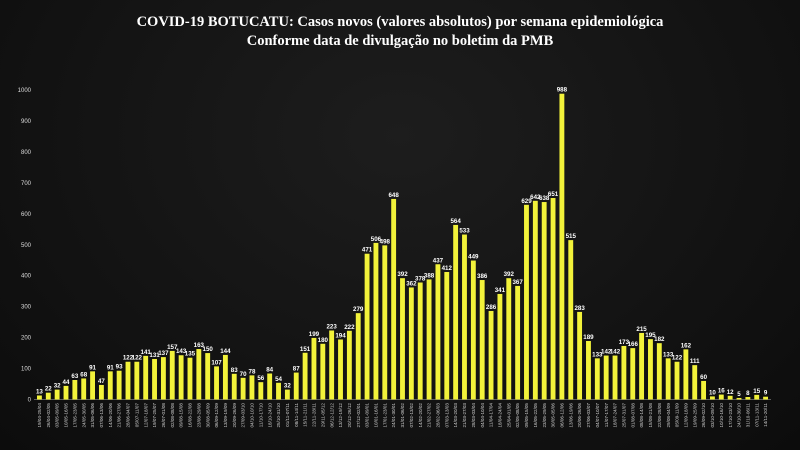  Describe the element at coordinates (411, 283) in the screenshot. I see `data-label: 362` at that location.